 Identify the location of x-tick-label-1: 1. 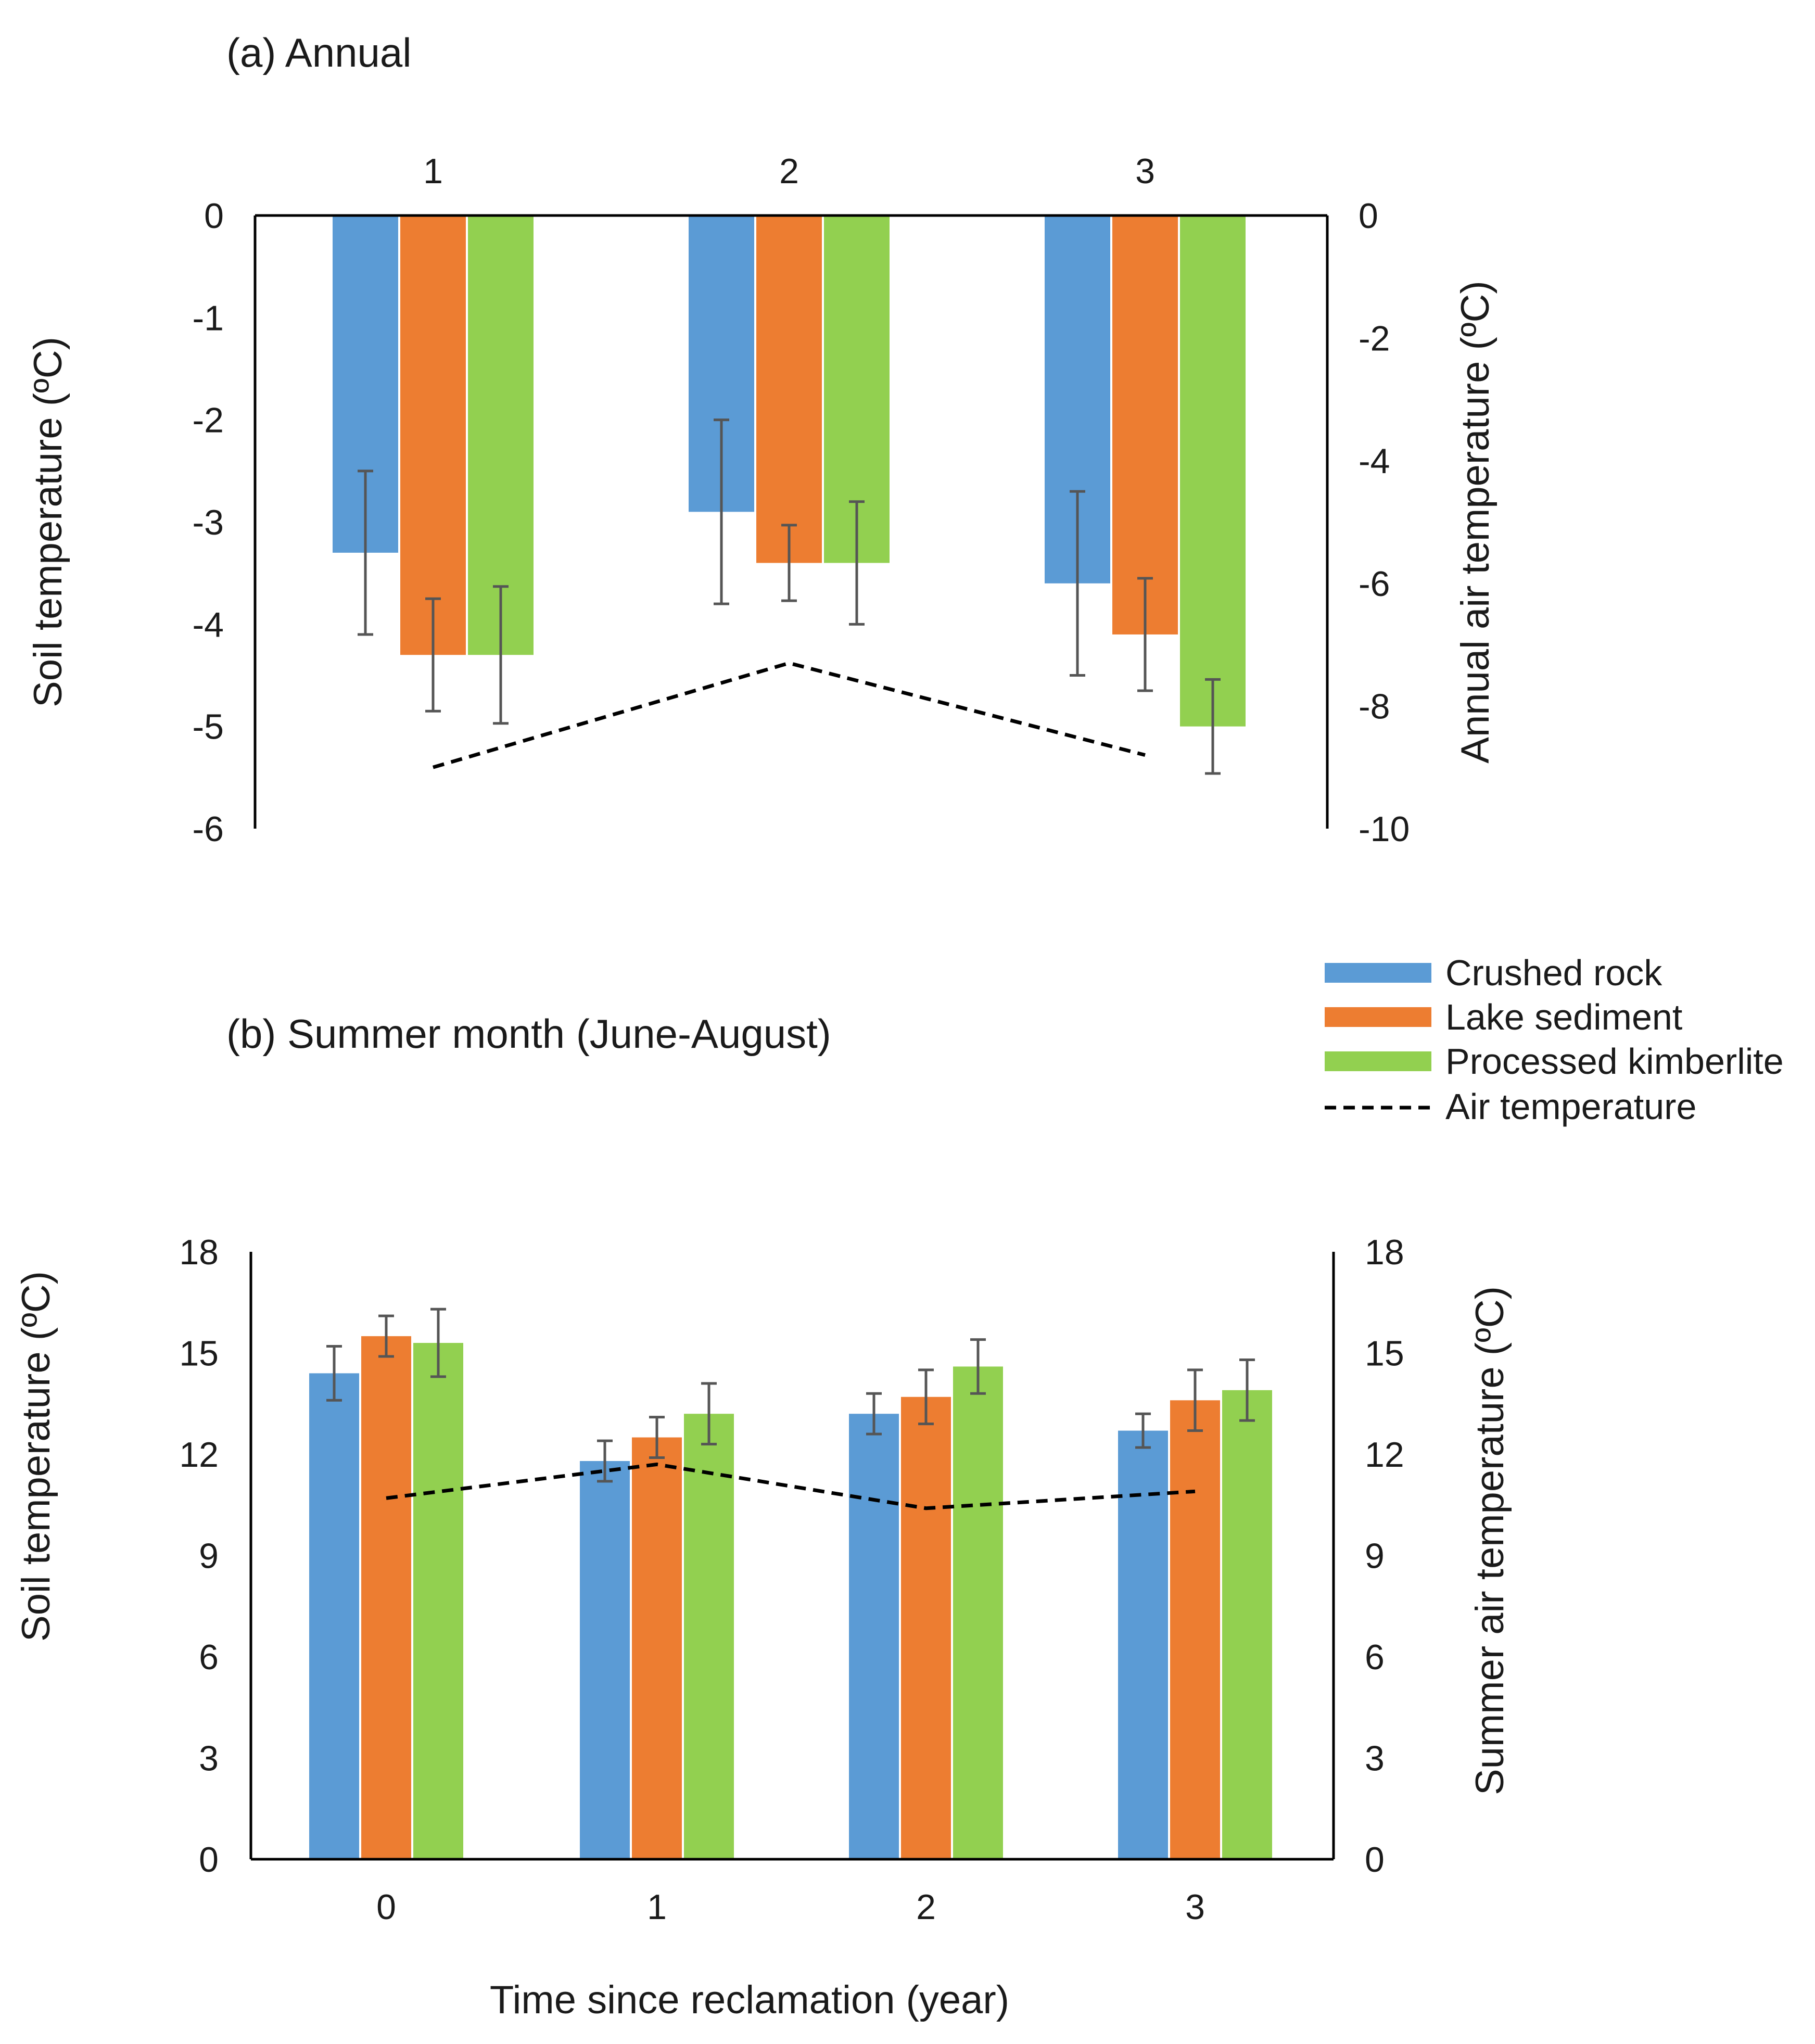
(433, 171).